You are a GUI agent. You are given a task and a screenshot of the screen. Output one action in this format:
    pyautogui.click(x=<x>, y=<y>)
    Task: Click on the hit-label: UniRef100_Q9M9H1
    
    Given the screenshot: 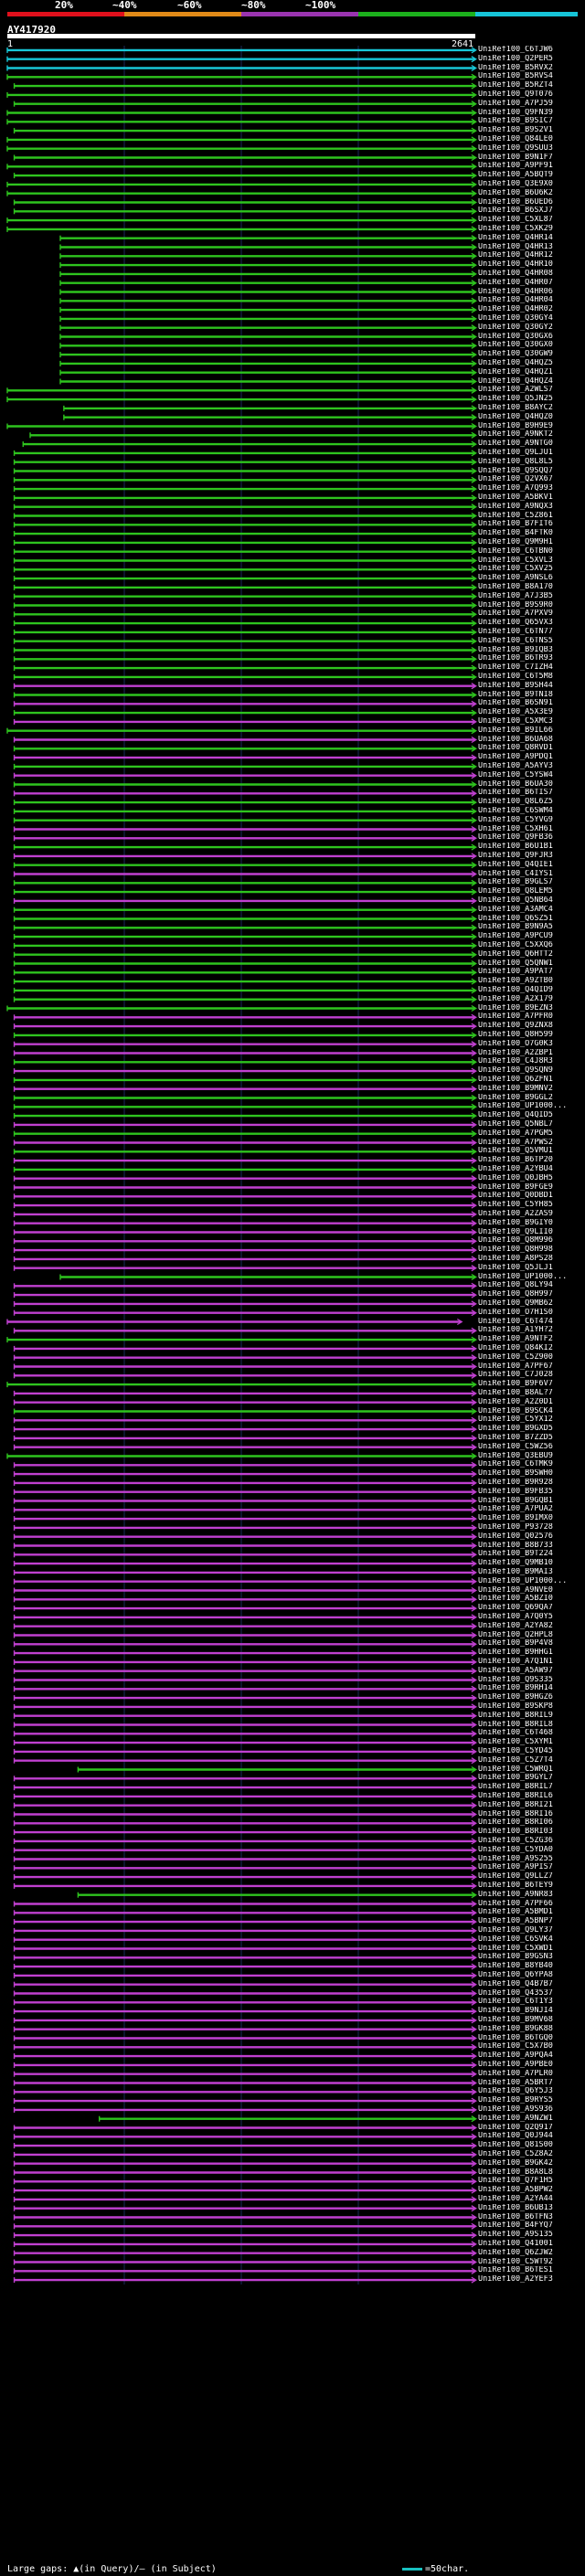 What is the action you would take?
    pyautogui.click(x=515, y=542)
    